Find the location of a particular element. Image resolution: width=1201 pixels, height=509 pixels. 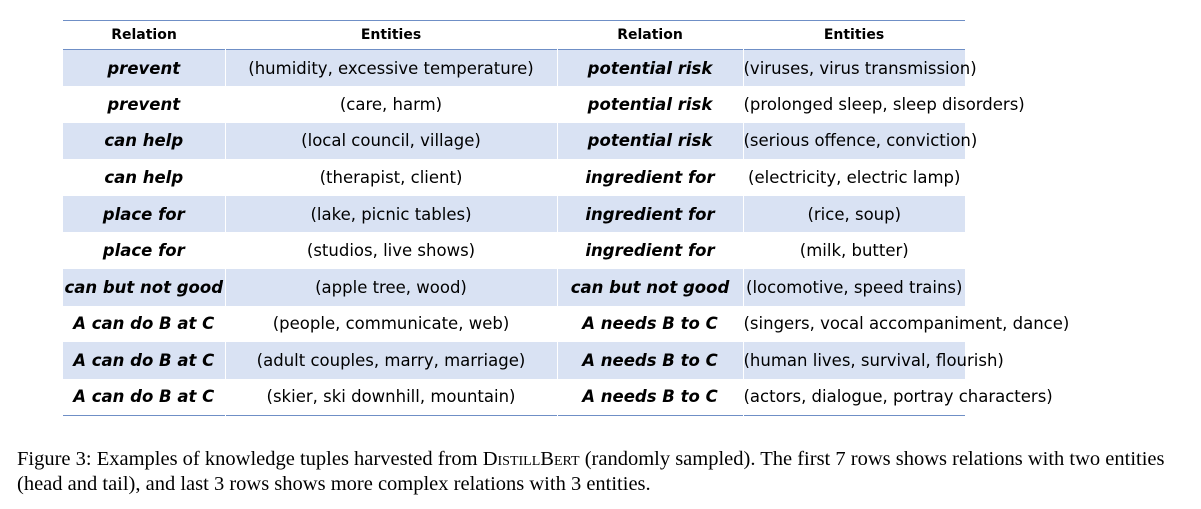

entities-cell: (singers, vocal accompaniment, dance) is located at coordinates (905, 324).